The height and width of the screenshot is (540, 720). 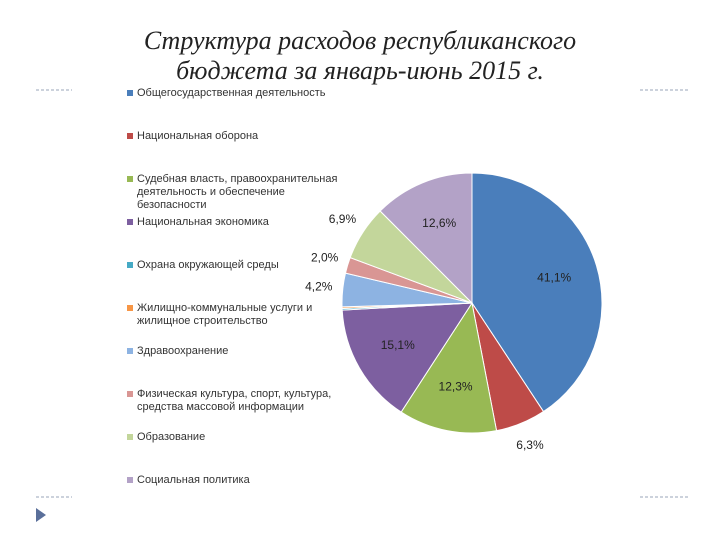 I want to click on data-label: 2,0%, so click(x=325, y=258).